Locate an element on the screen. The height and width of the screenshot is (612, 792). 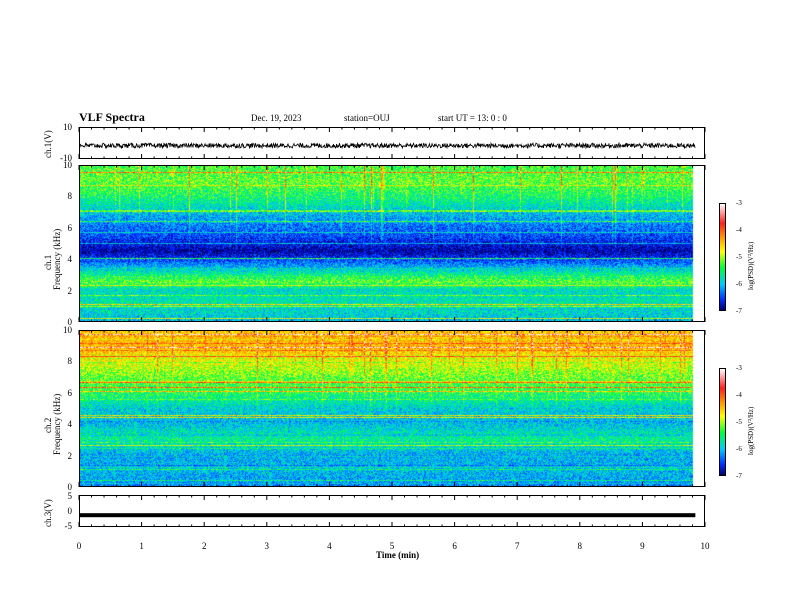
time-tick-label: 8 is located at coordinates (580, 546).